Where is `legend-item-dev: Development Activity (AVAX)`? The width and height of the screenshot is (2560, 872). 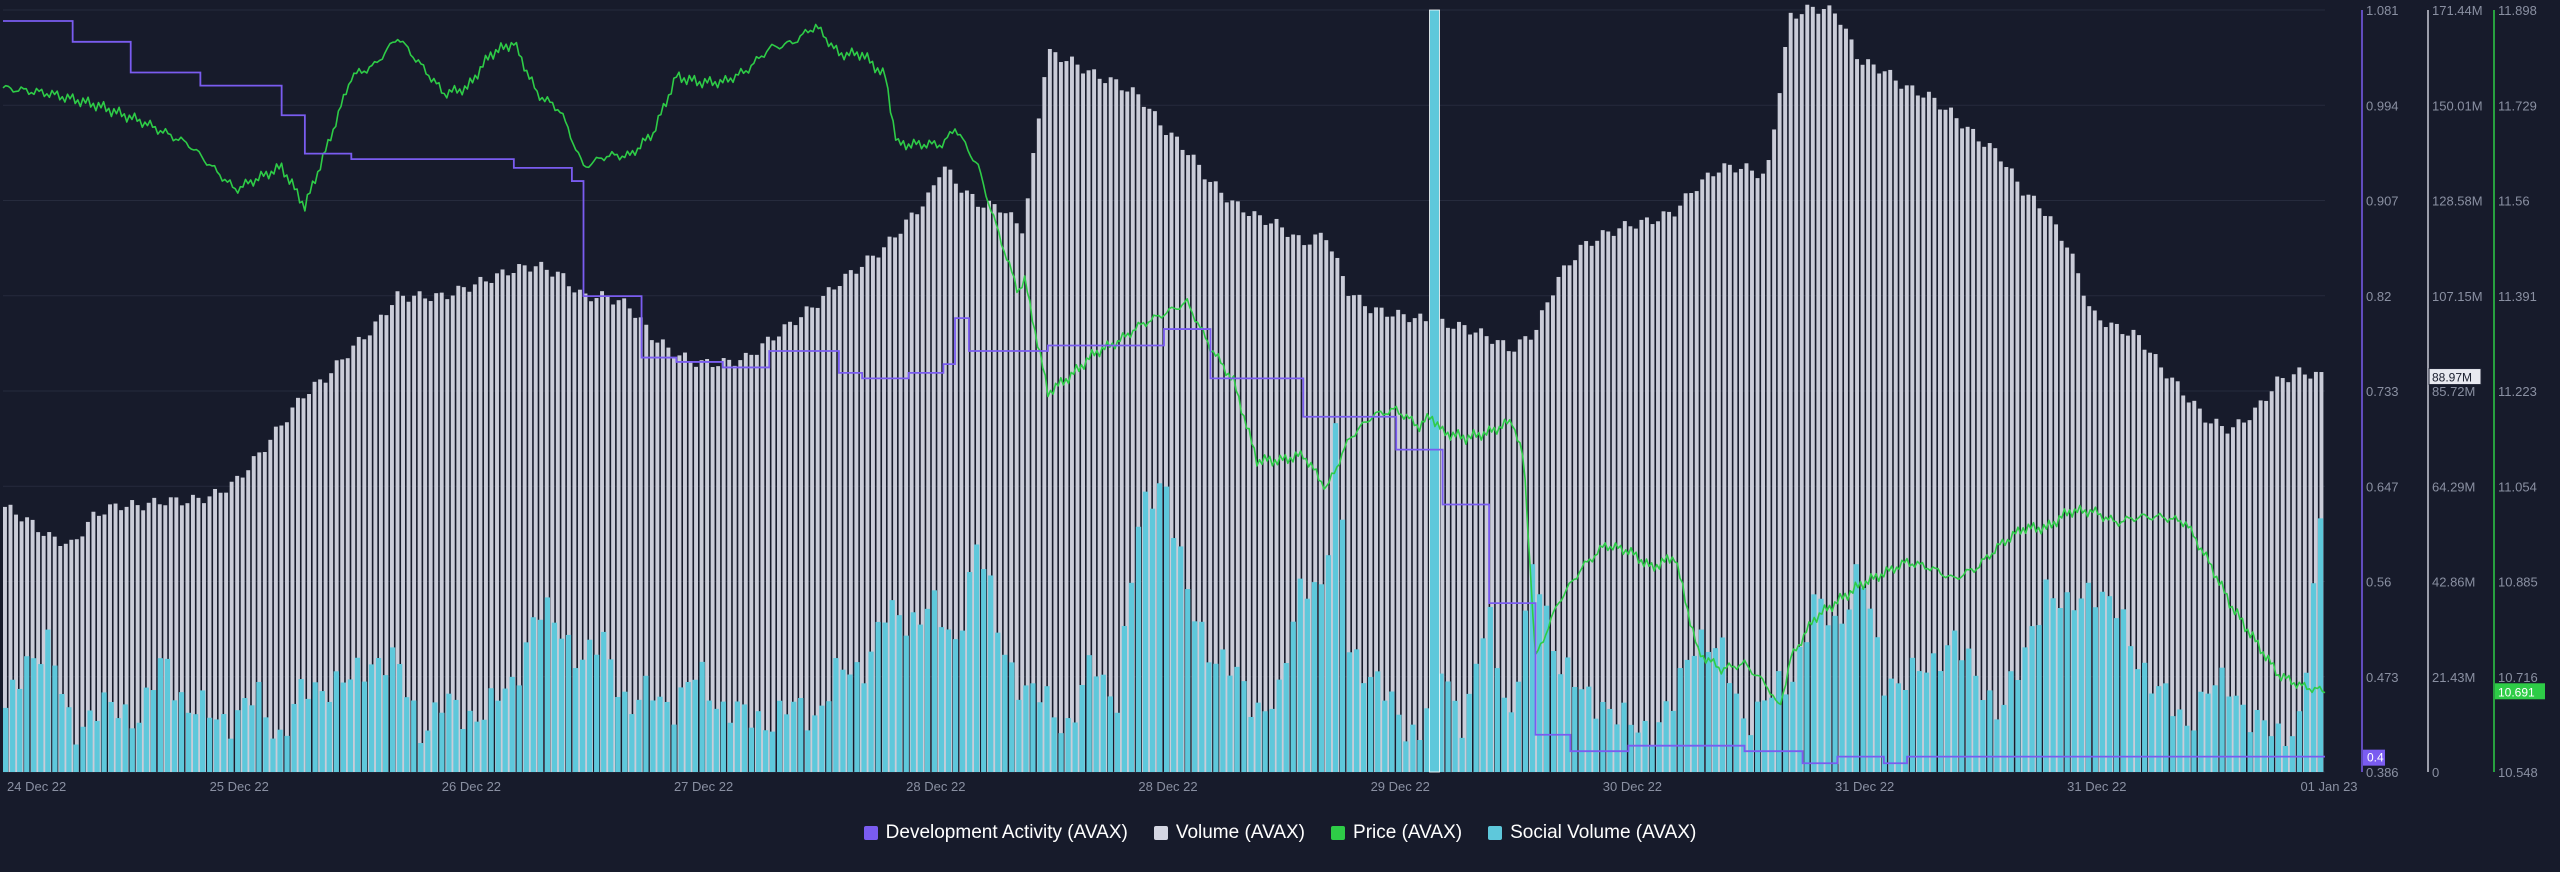
legend-item-dev: Development Activity (AVAX) is located at coordinates (995, 833).